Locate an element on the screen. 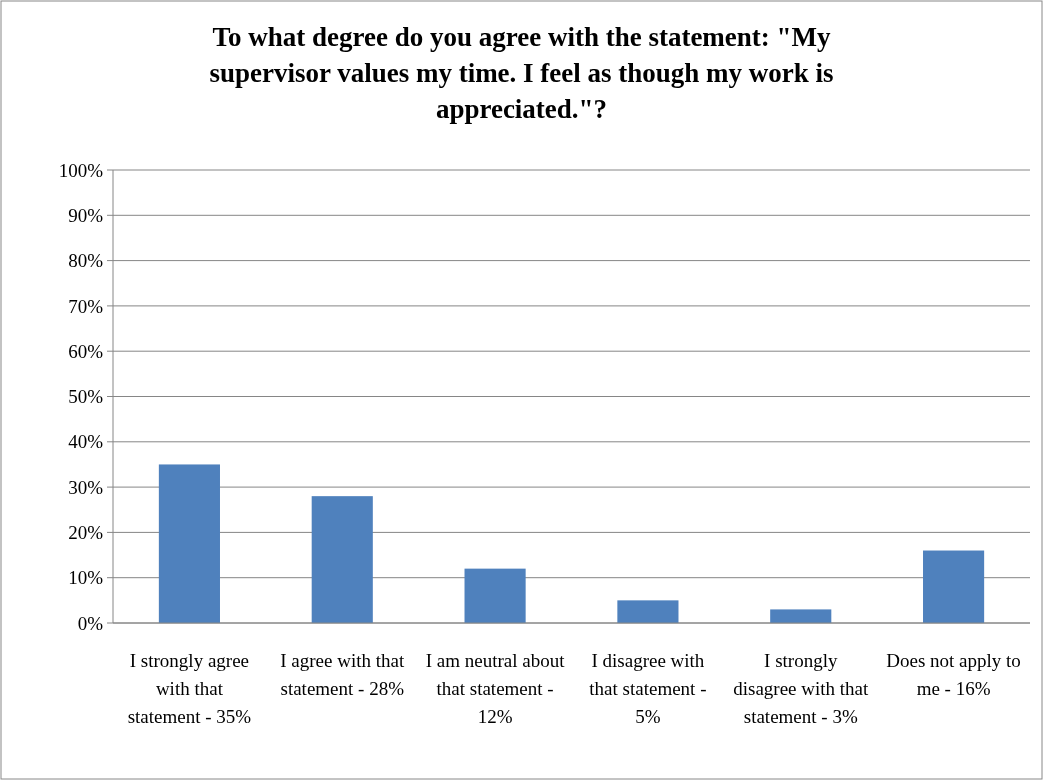 The image size is (1043, 780). y-tick-label: 60% is located at coordinates (86, 351).